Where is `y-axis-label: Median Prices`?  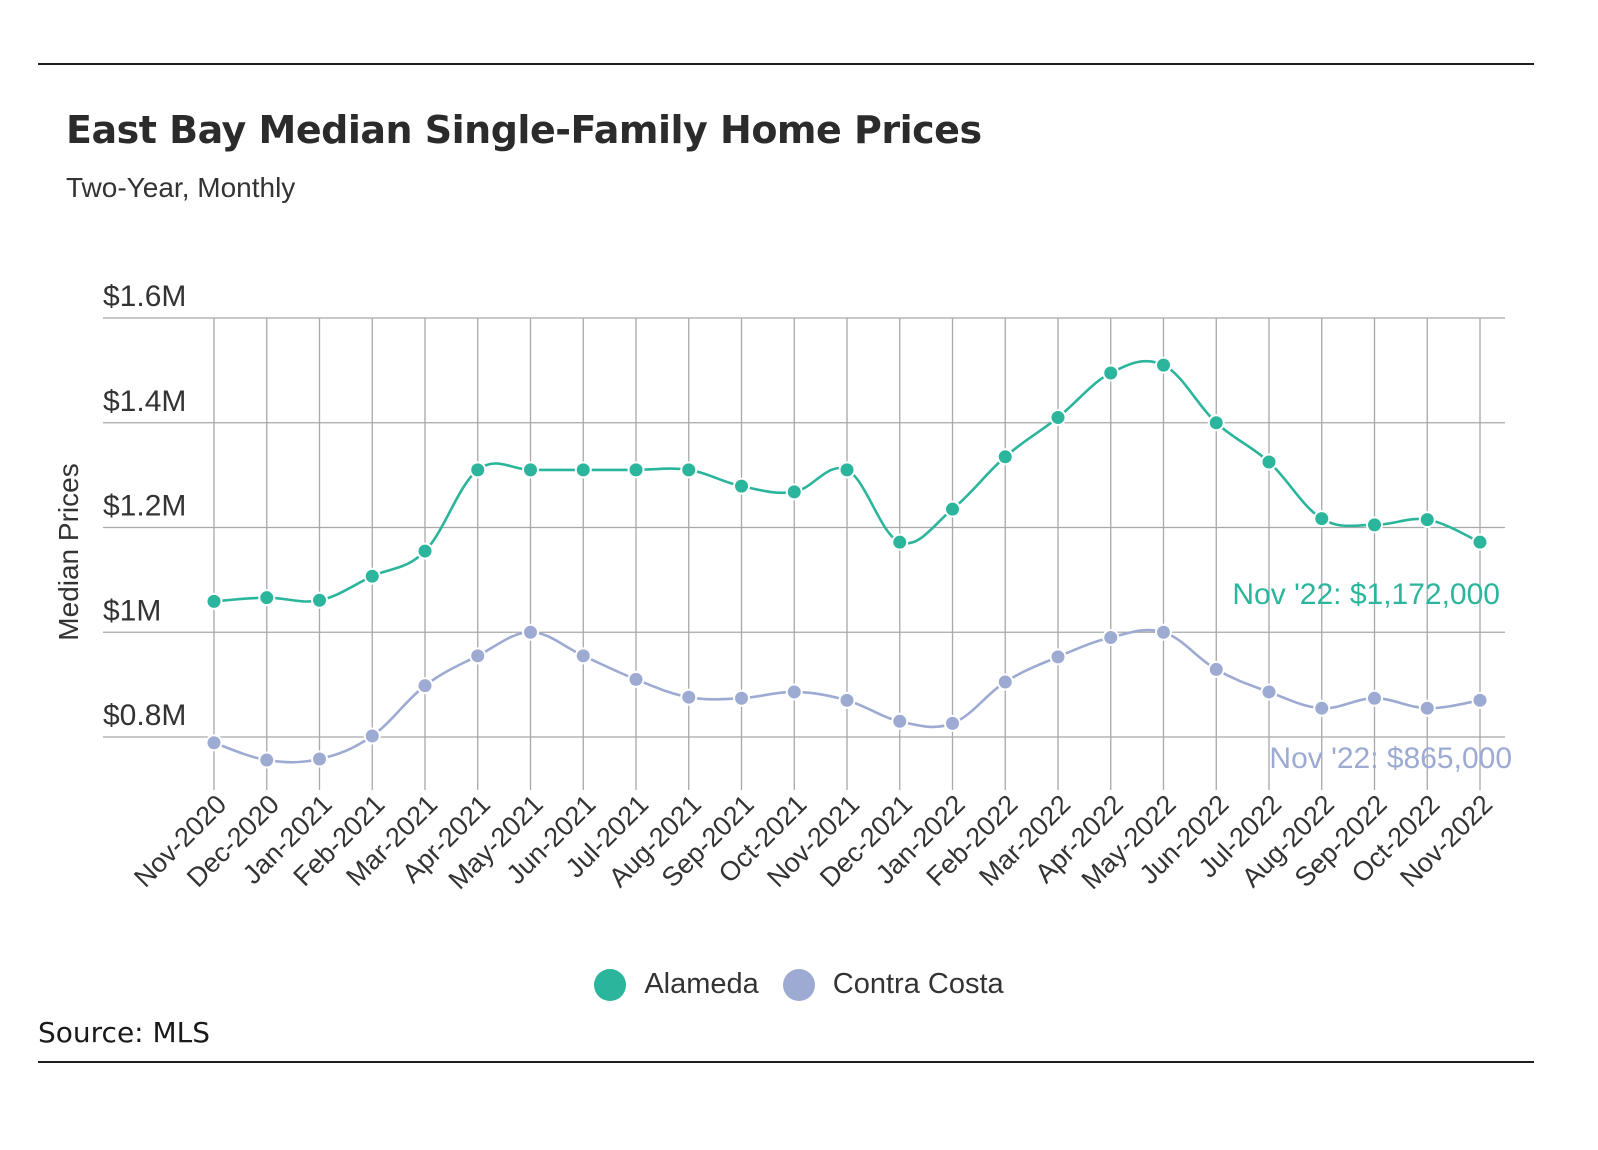
y-axis-label: Median Prices is located at coordinates (68, 551).